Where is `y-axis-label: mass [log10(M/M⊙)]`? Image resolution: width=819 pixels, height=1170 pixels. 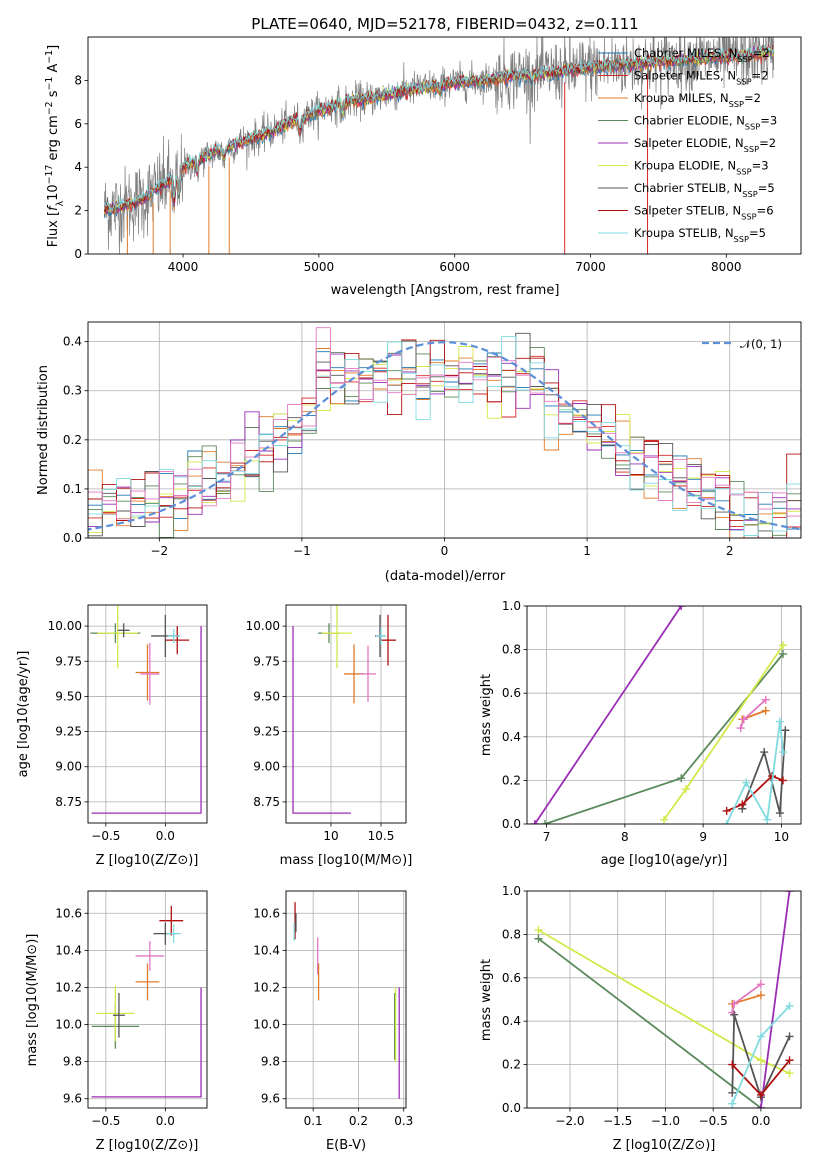 y-axis-label: mass [log10(M/M⊙)] is located at coordinates (32, 1000).